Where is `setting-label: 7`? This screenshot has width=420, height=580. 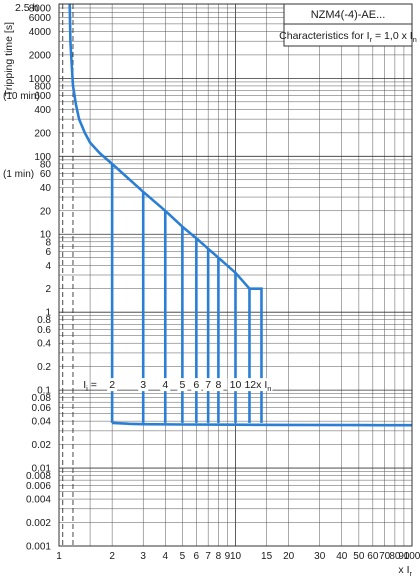
setting-label: 7 is located at coordinates (208, 385).